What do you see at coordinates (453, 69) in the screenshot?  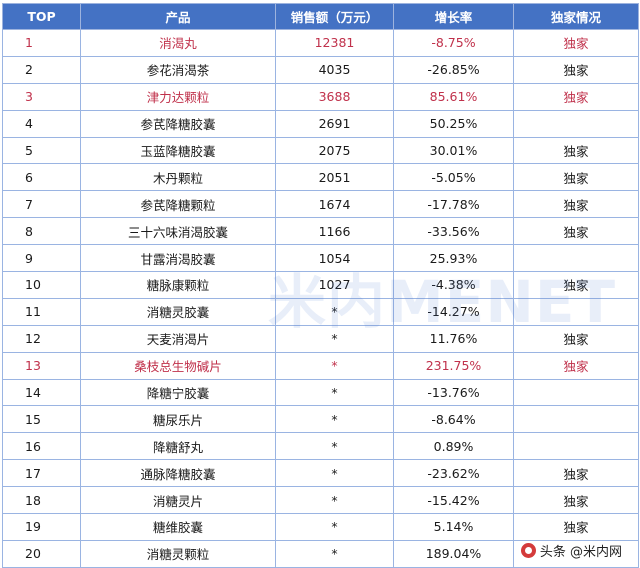 I see `cell-growth: -26.85%` at bounding box center [453, 69].